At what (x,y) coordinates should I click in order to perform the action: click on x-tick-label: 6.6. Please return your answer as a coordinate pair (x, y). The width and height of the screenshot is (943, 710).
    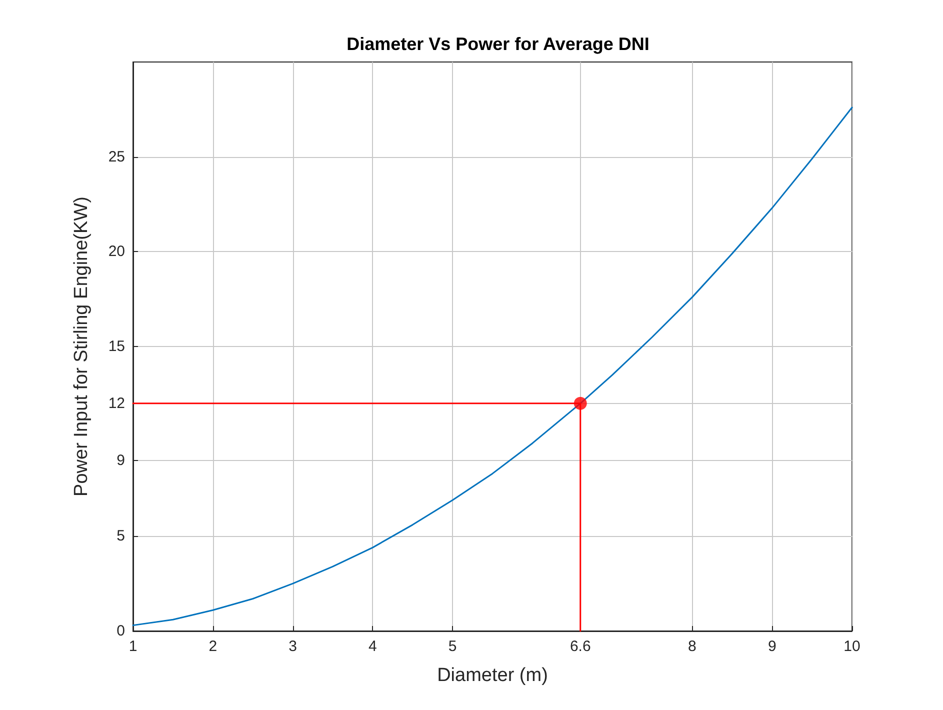
    Looking at the image, I should click on (580, 646).